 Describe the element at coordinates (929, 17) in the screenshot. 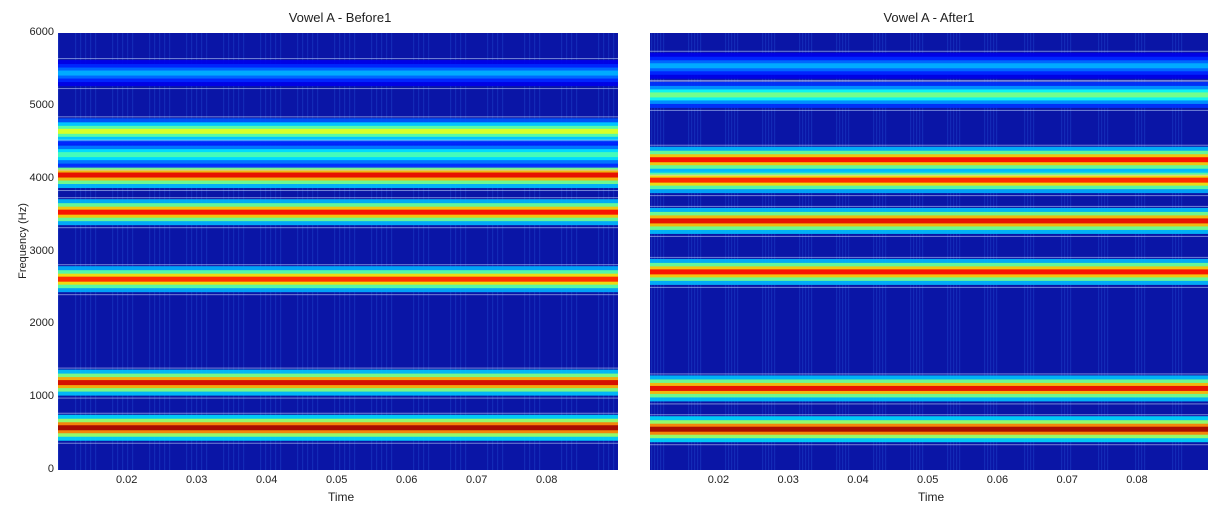

I see `chart-title: Vowel A - After1` at that location.